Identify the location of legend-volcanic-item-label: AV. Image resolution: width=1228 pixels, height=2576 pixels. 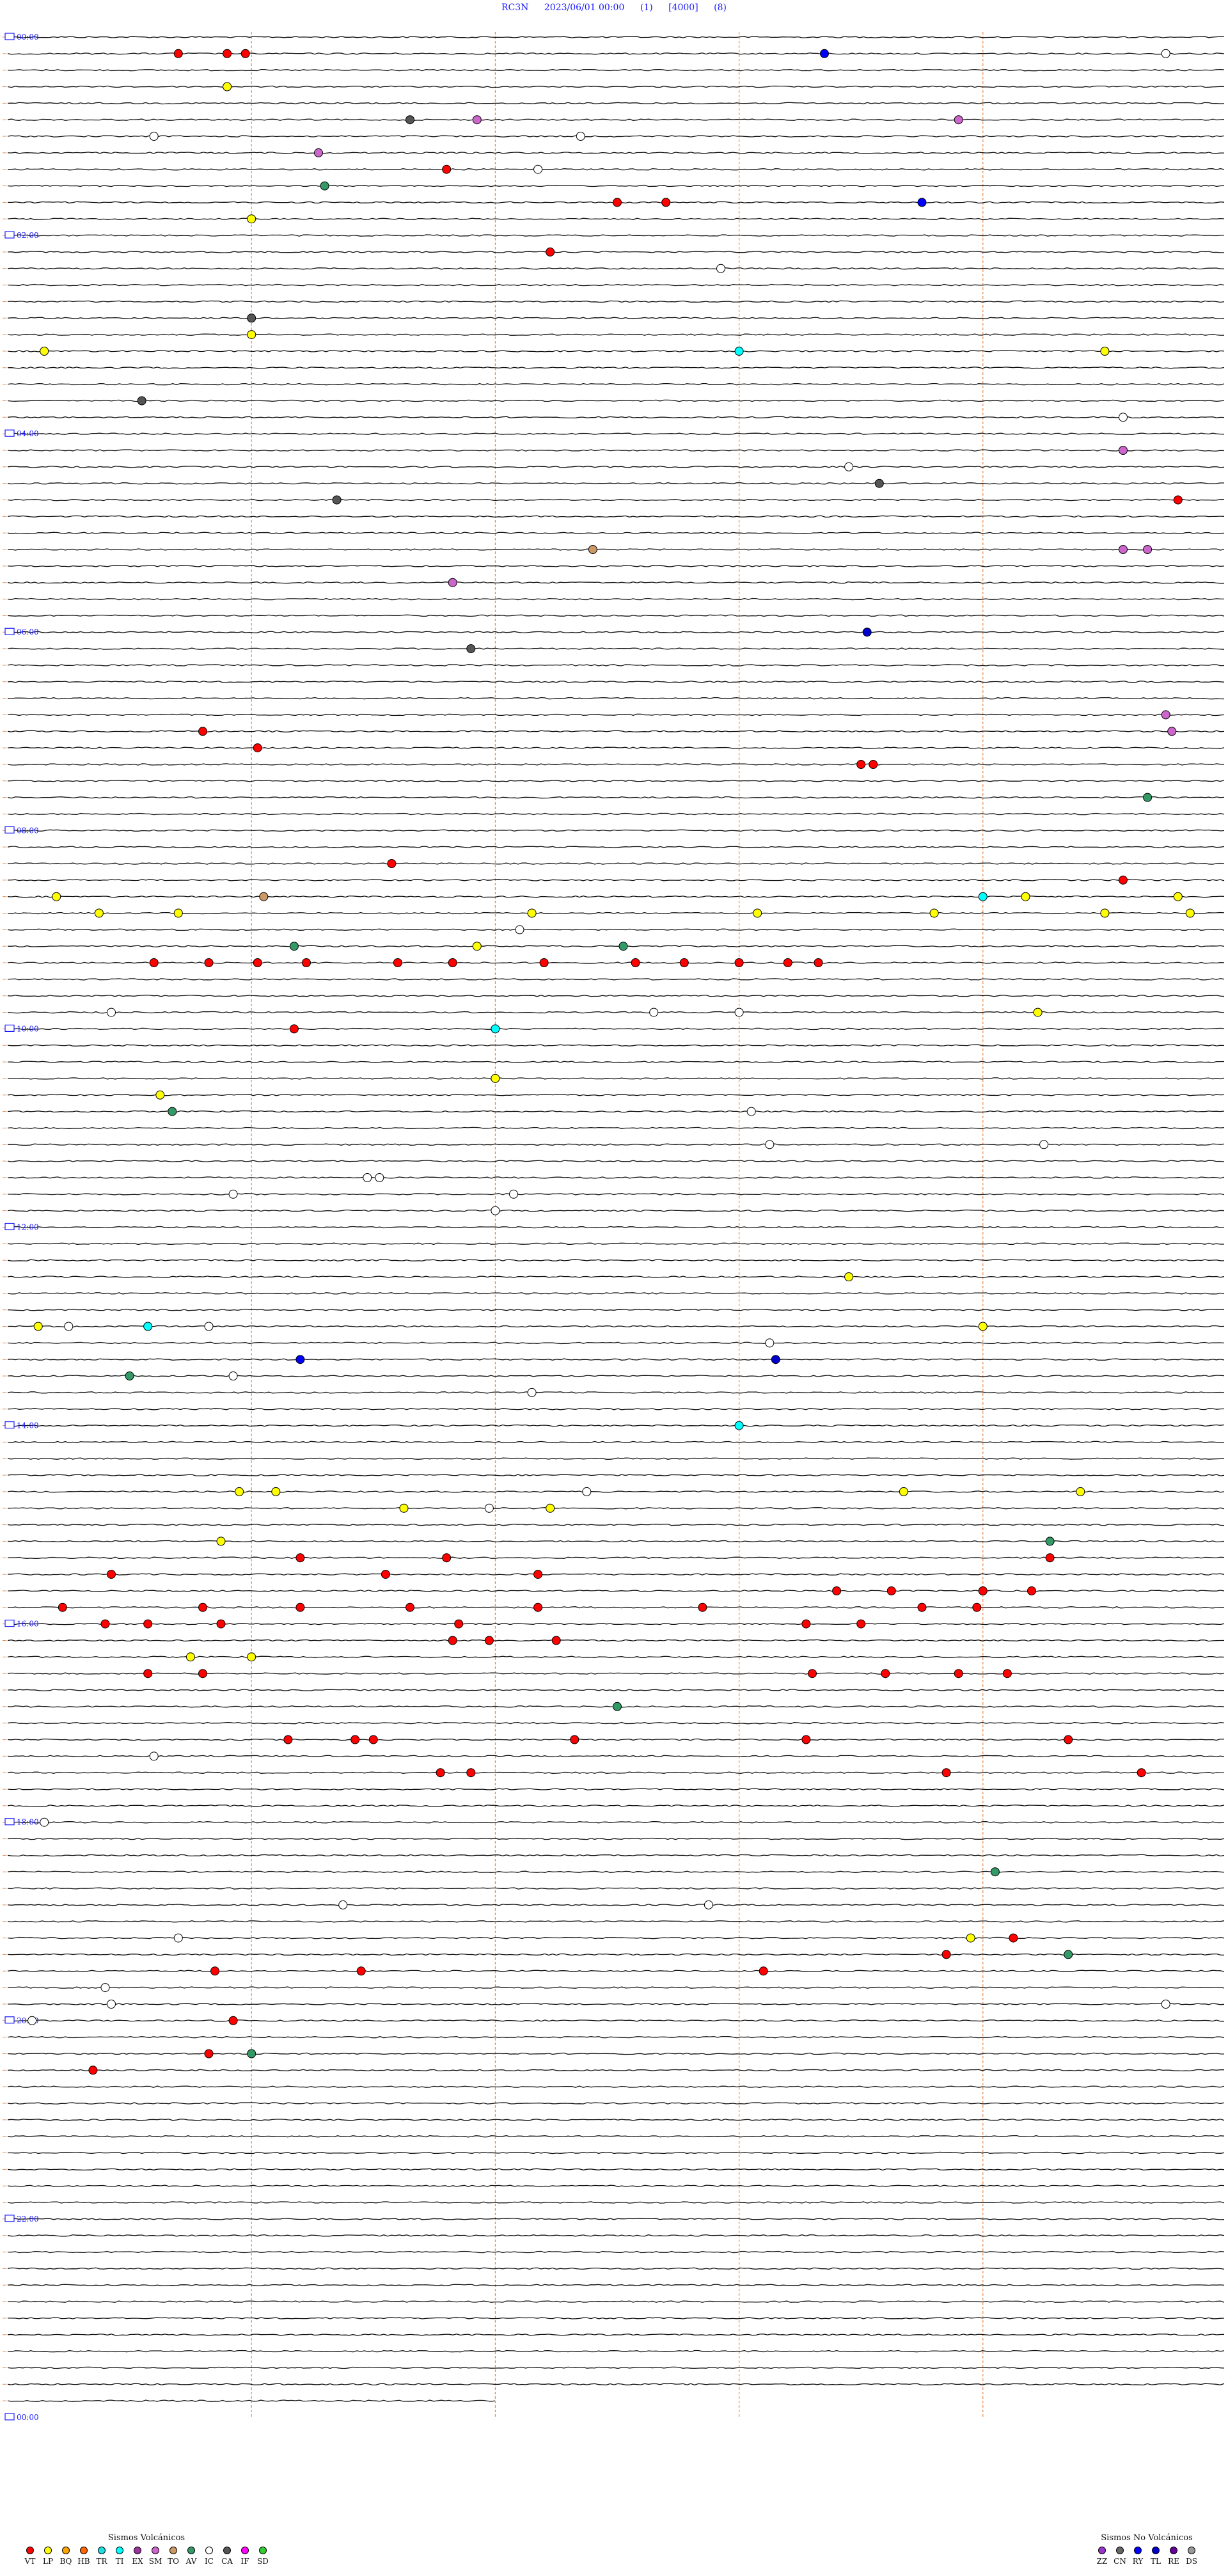
(191, 2561).